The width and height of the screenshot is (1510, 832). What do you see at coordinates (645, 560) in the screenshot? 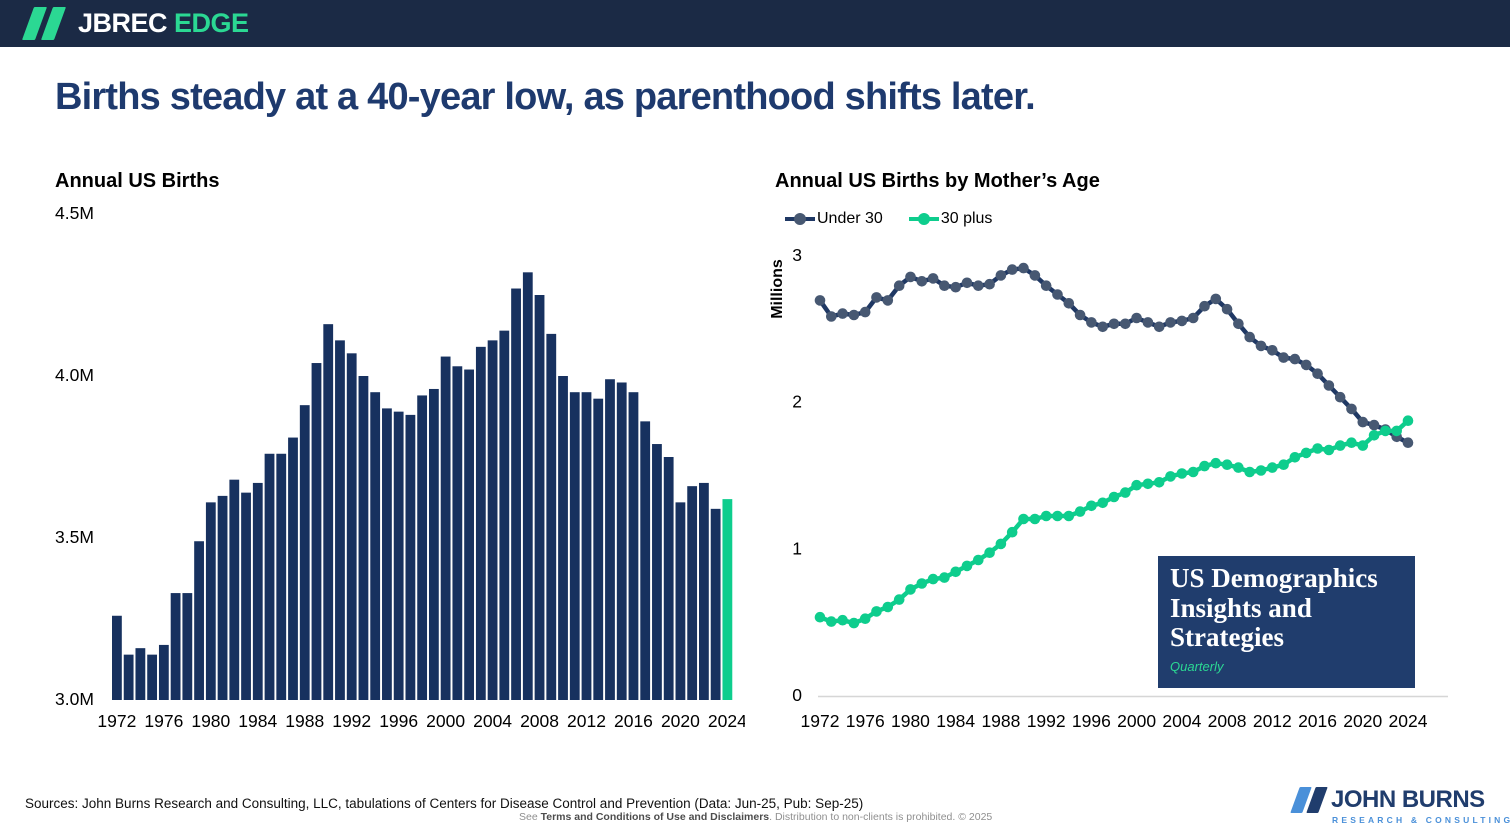
I see `bar-2017` at bounding box center [645, 560].